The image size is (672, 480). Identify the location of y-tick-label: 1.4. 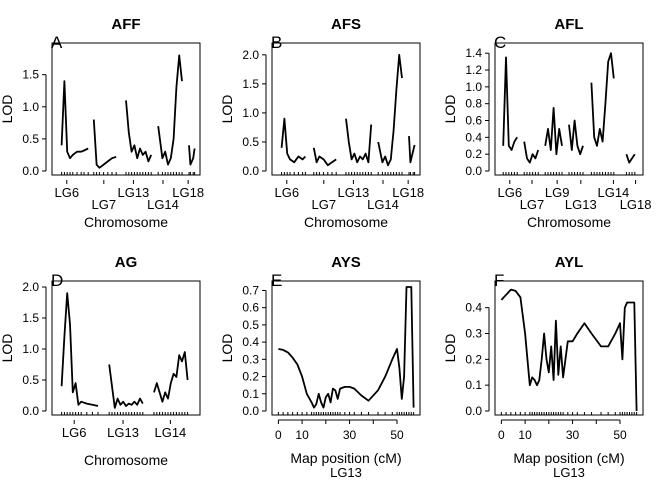
(473, 53).